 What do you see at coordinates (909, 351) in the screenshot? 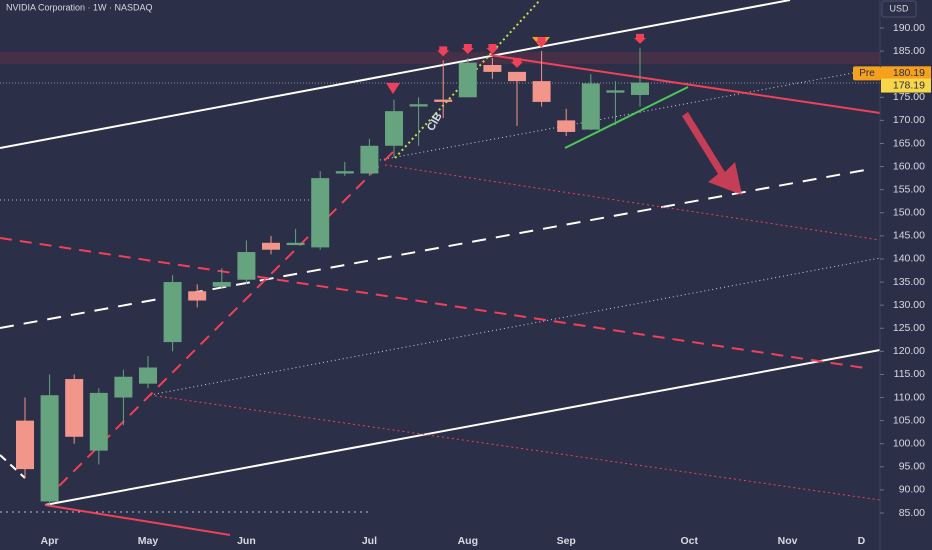
I see `y-tick-label: 120.00` at bounding box center [909, 351].